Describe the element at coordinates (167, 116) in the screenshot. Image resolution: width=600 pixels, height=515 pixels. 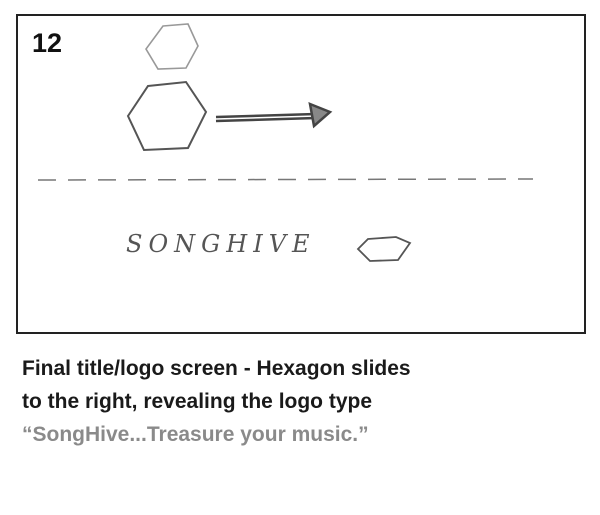
I see `hexagon-large` at that location.